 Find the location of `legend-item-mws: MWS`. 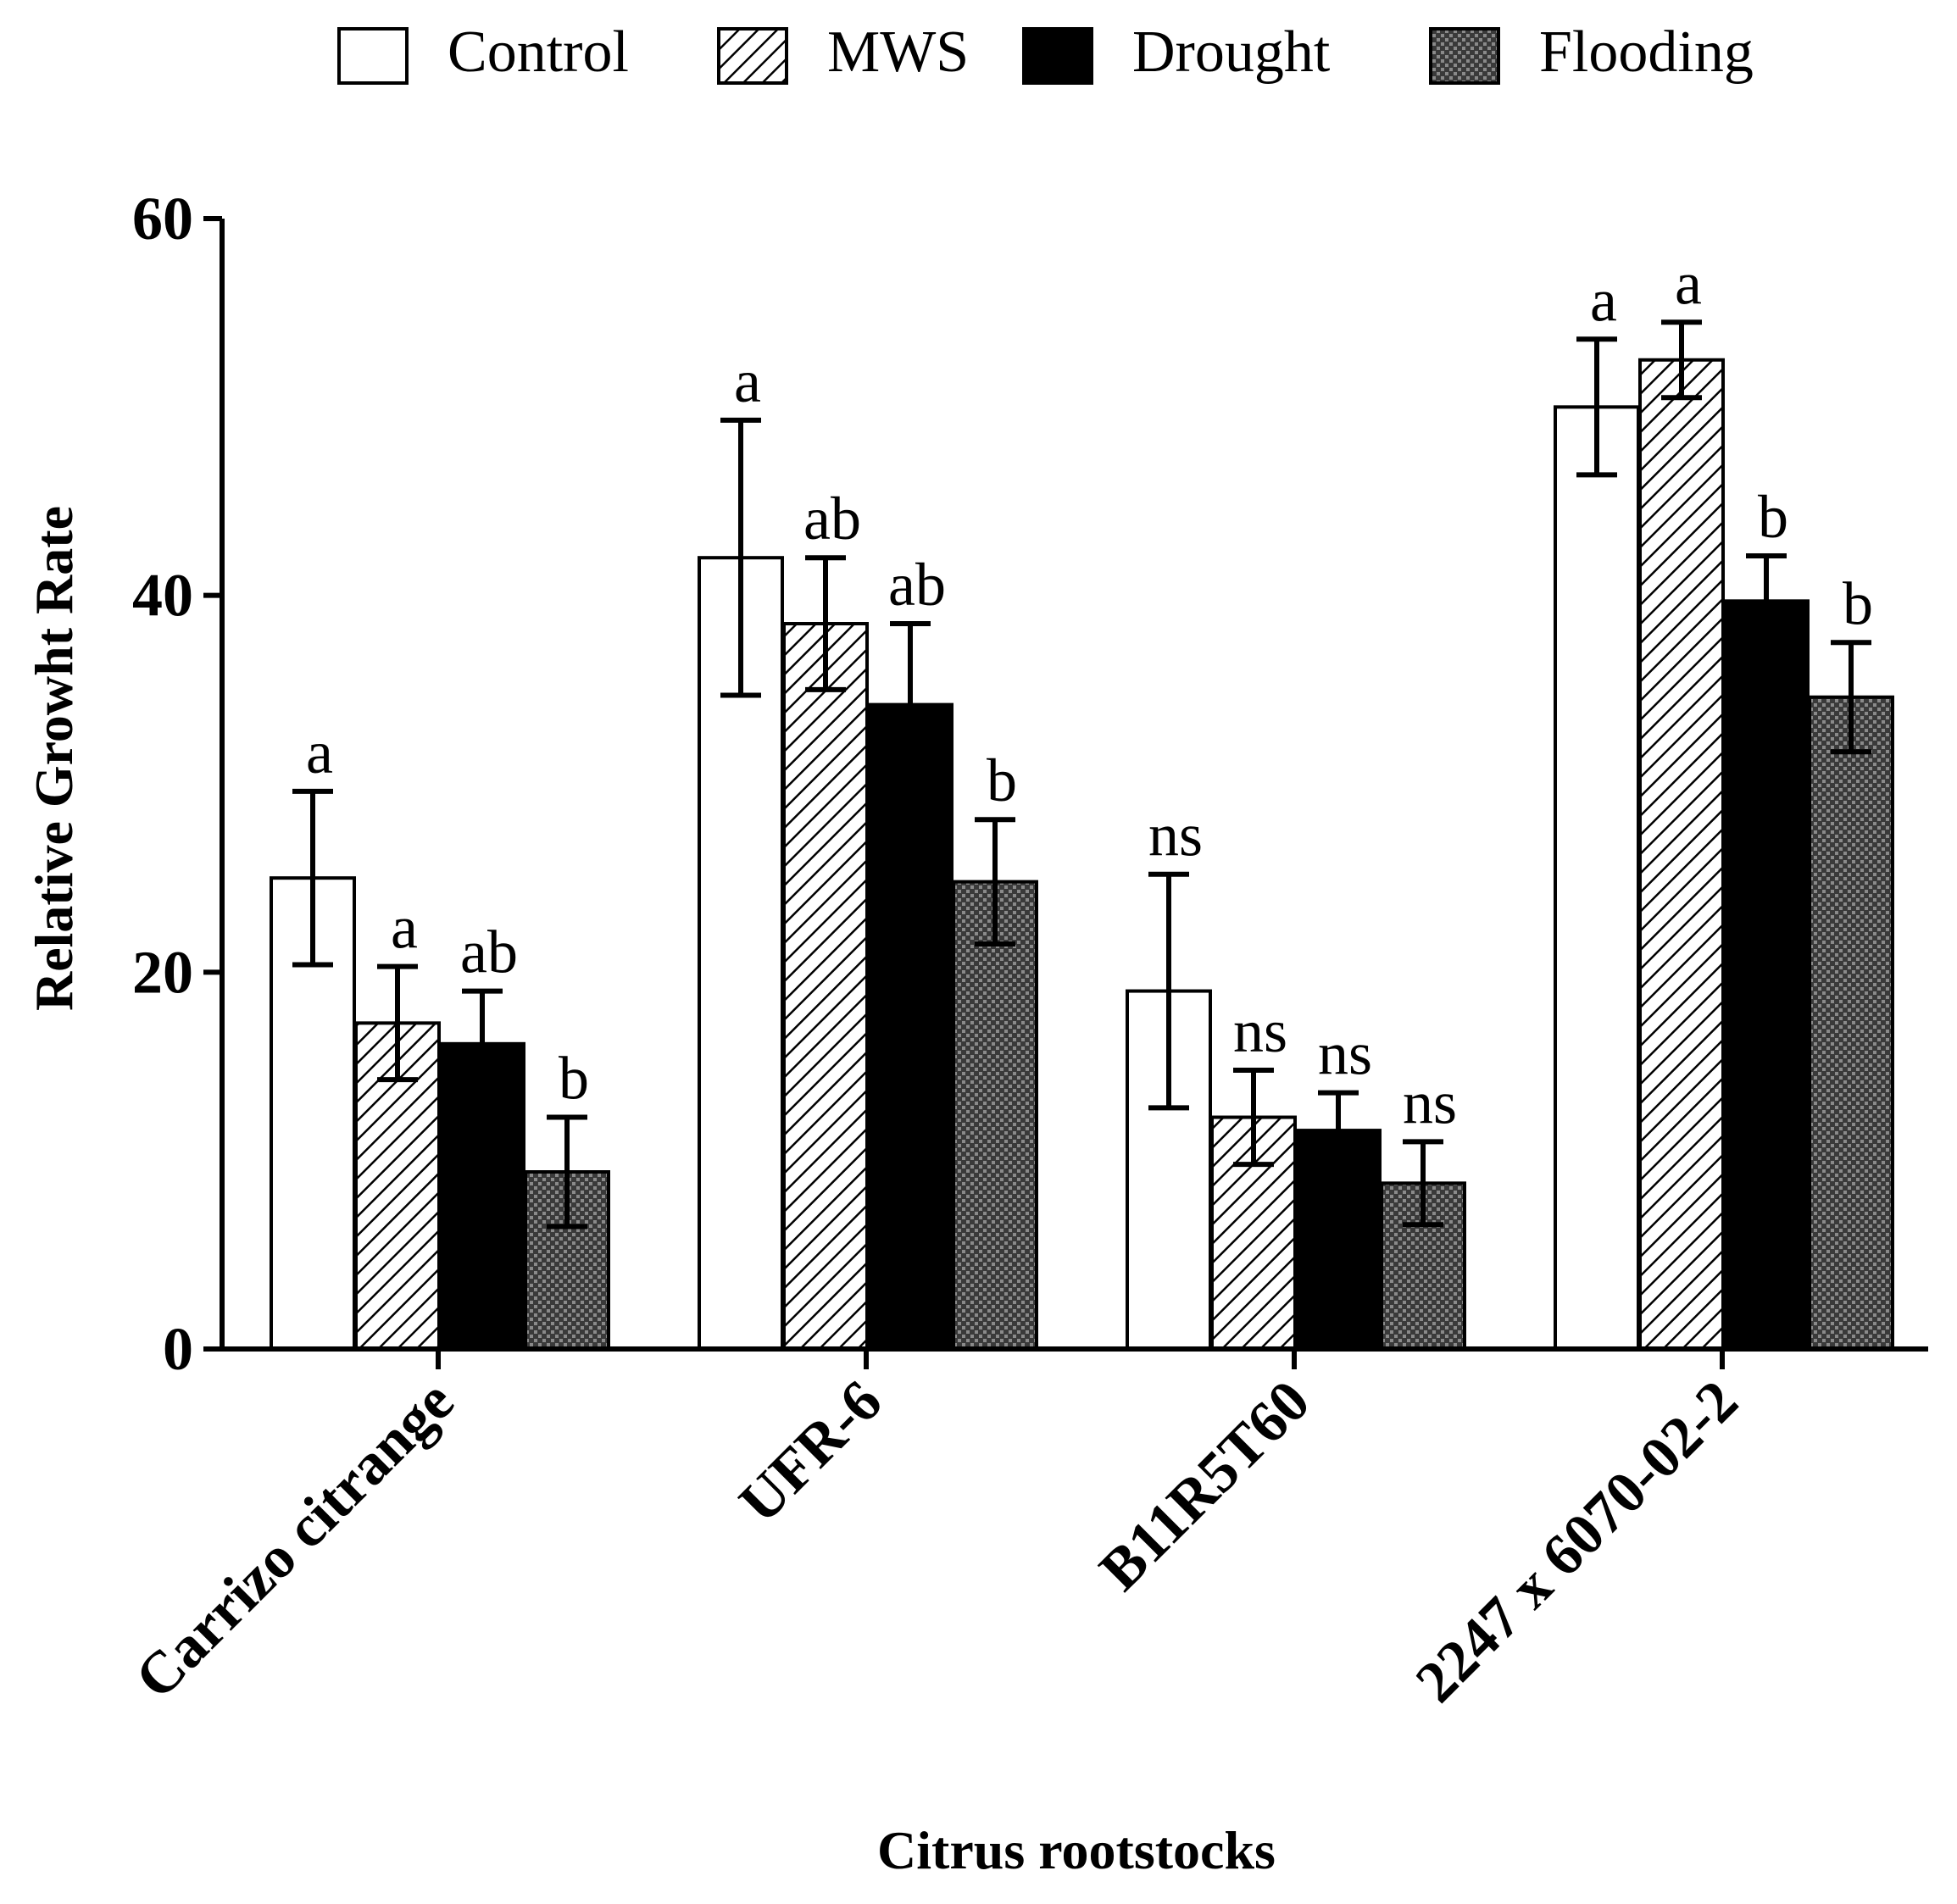

legend-item-mws: MWS is located at coordinates (843, 52).